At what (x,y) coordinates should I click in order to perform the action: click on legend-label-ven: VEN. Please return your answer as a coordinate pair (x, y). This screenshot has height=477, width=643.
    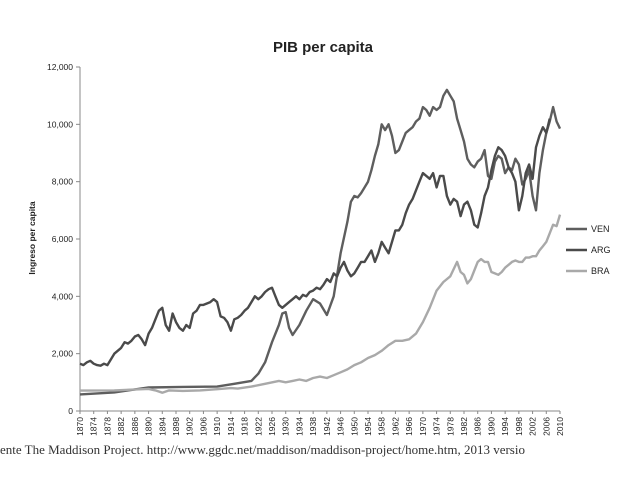
    Looking at the image, I should click on (600, 229).